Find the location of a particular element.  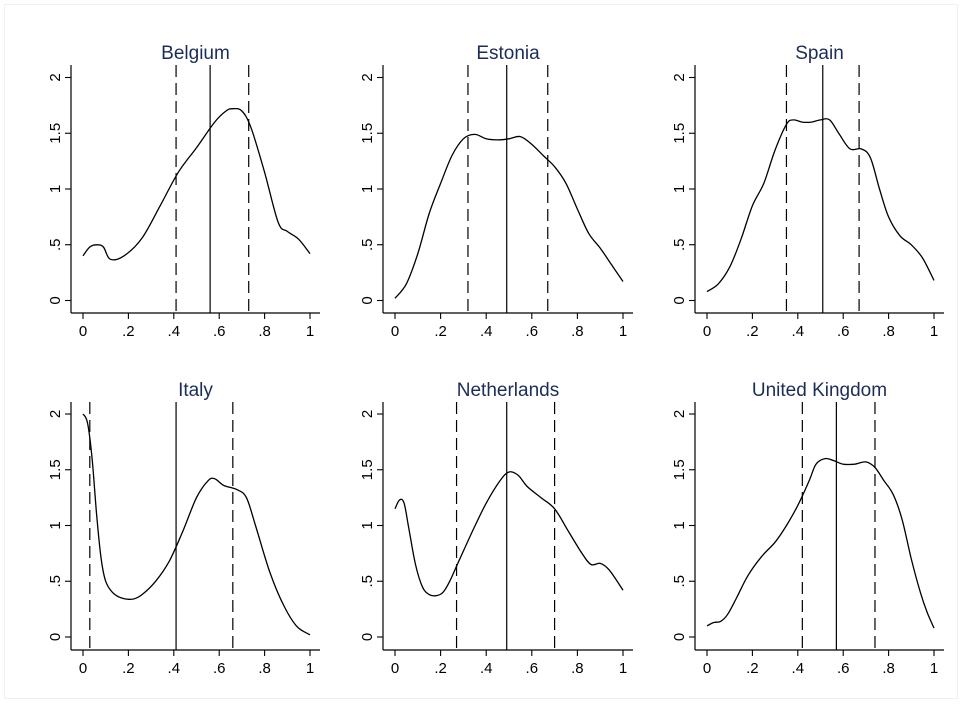

panel-united-kingdom: United Kingdom 0 .5 1 1.5 2 0 .2 .4 .6 .8 1 is located at coordinates (807, 528).